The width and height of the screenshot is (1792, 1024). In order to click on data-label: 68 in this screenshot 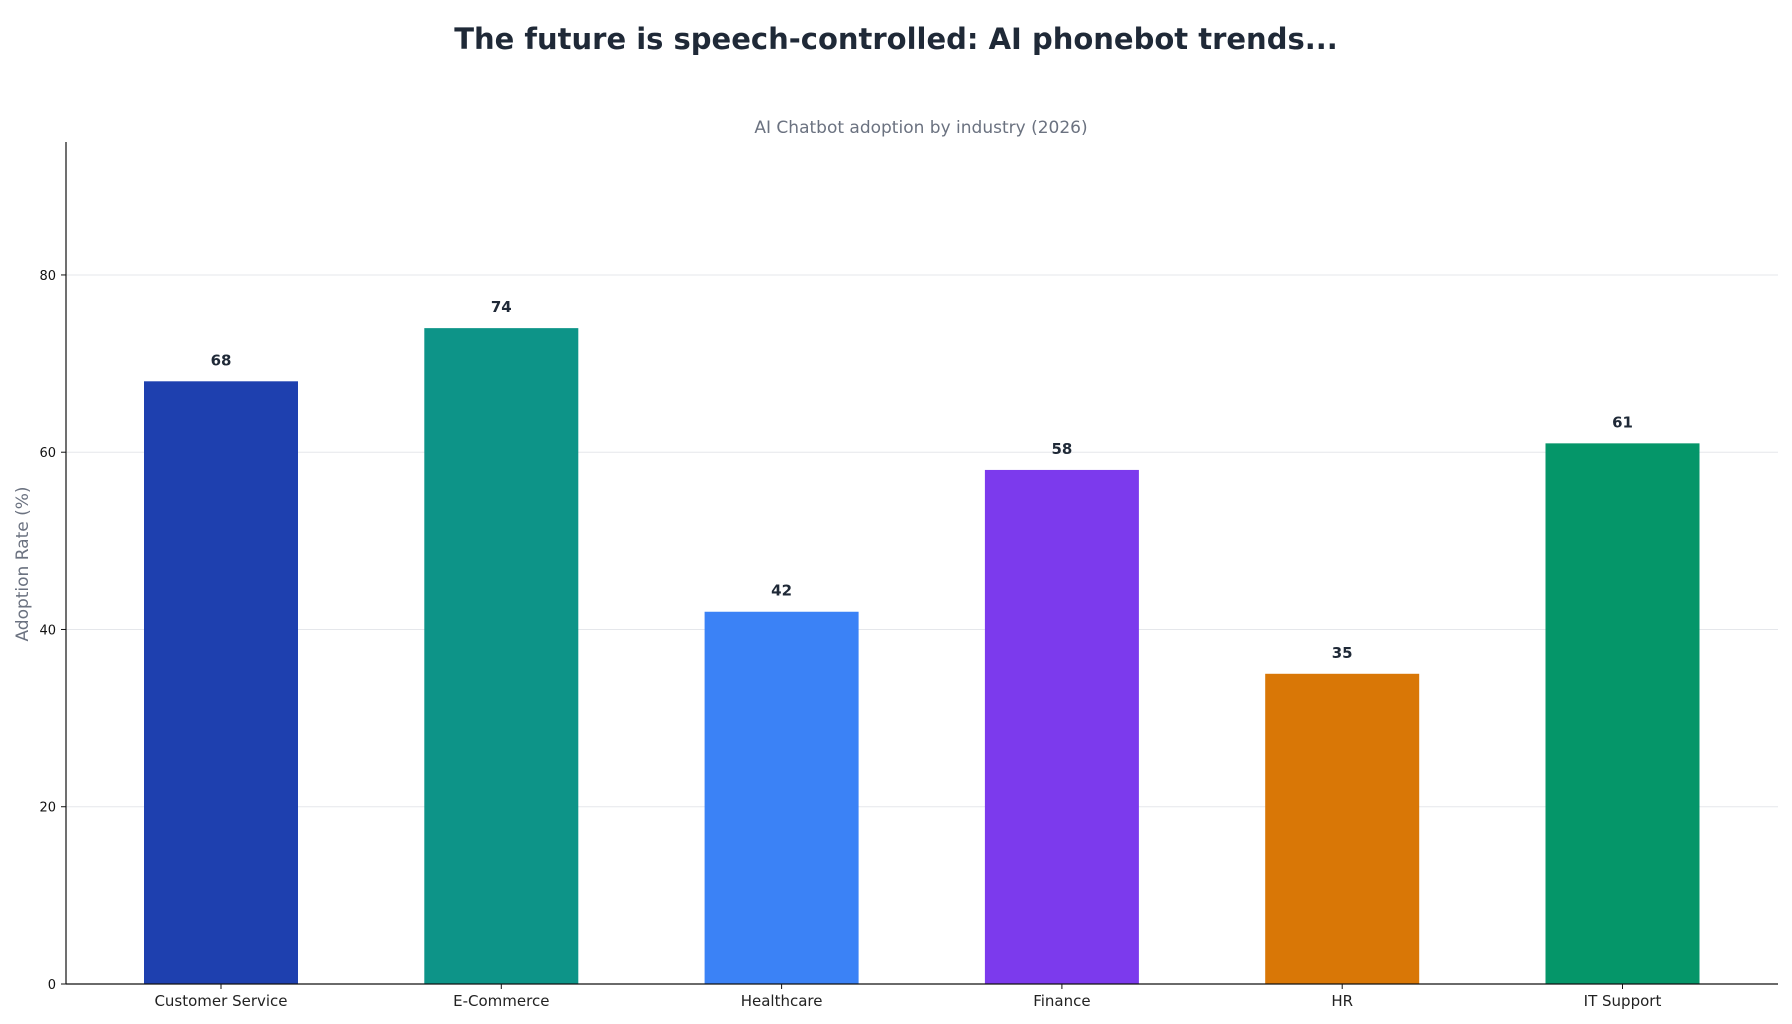, I will do `click(221, 360)`.